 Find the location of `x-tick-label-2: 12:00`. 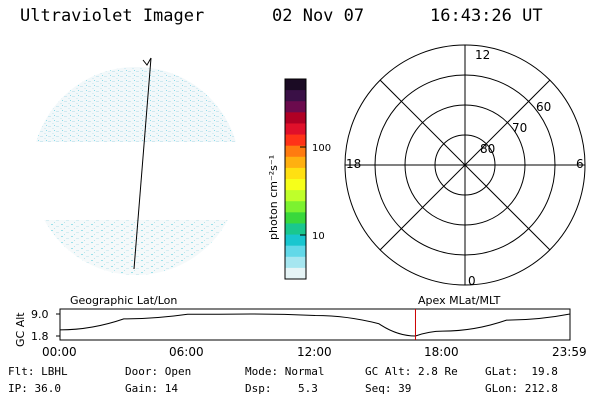

x-tick-label-2: 12:00 is located at coordinates (314, 352).